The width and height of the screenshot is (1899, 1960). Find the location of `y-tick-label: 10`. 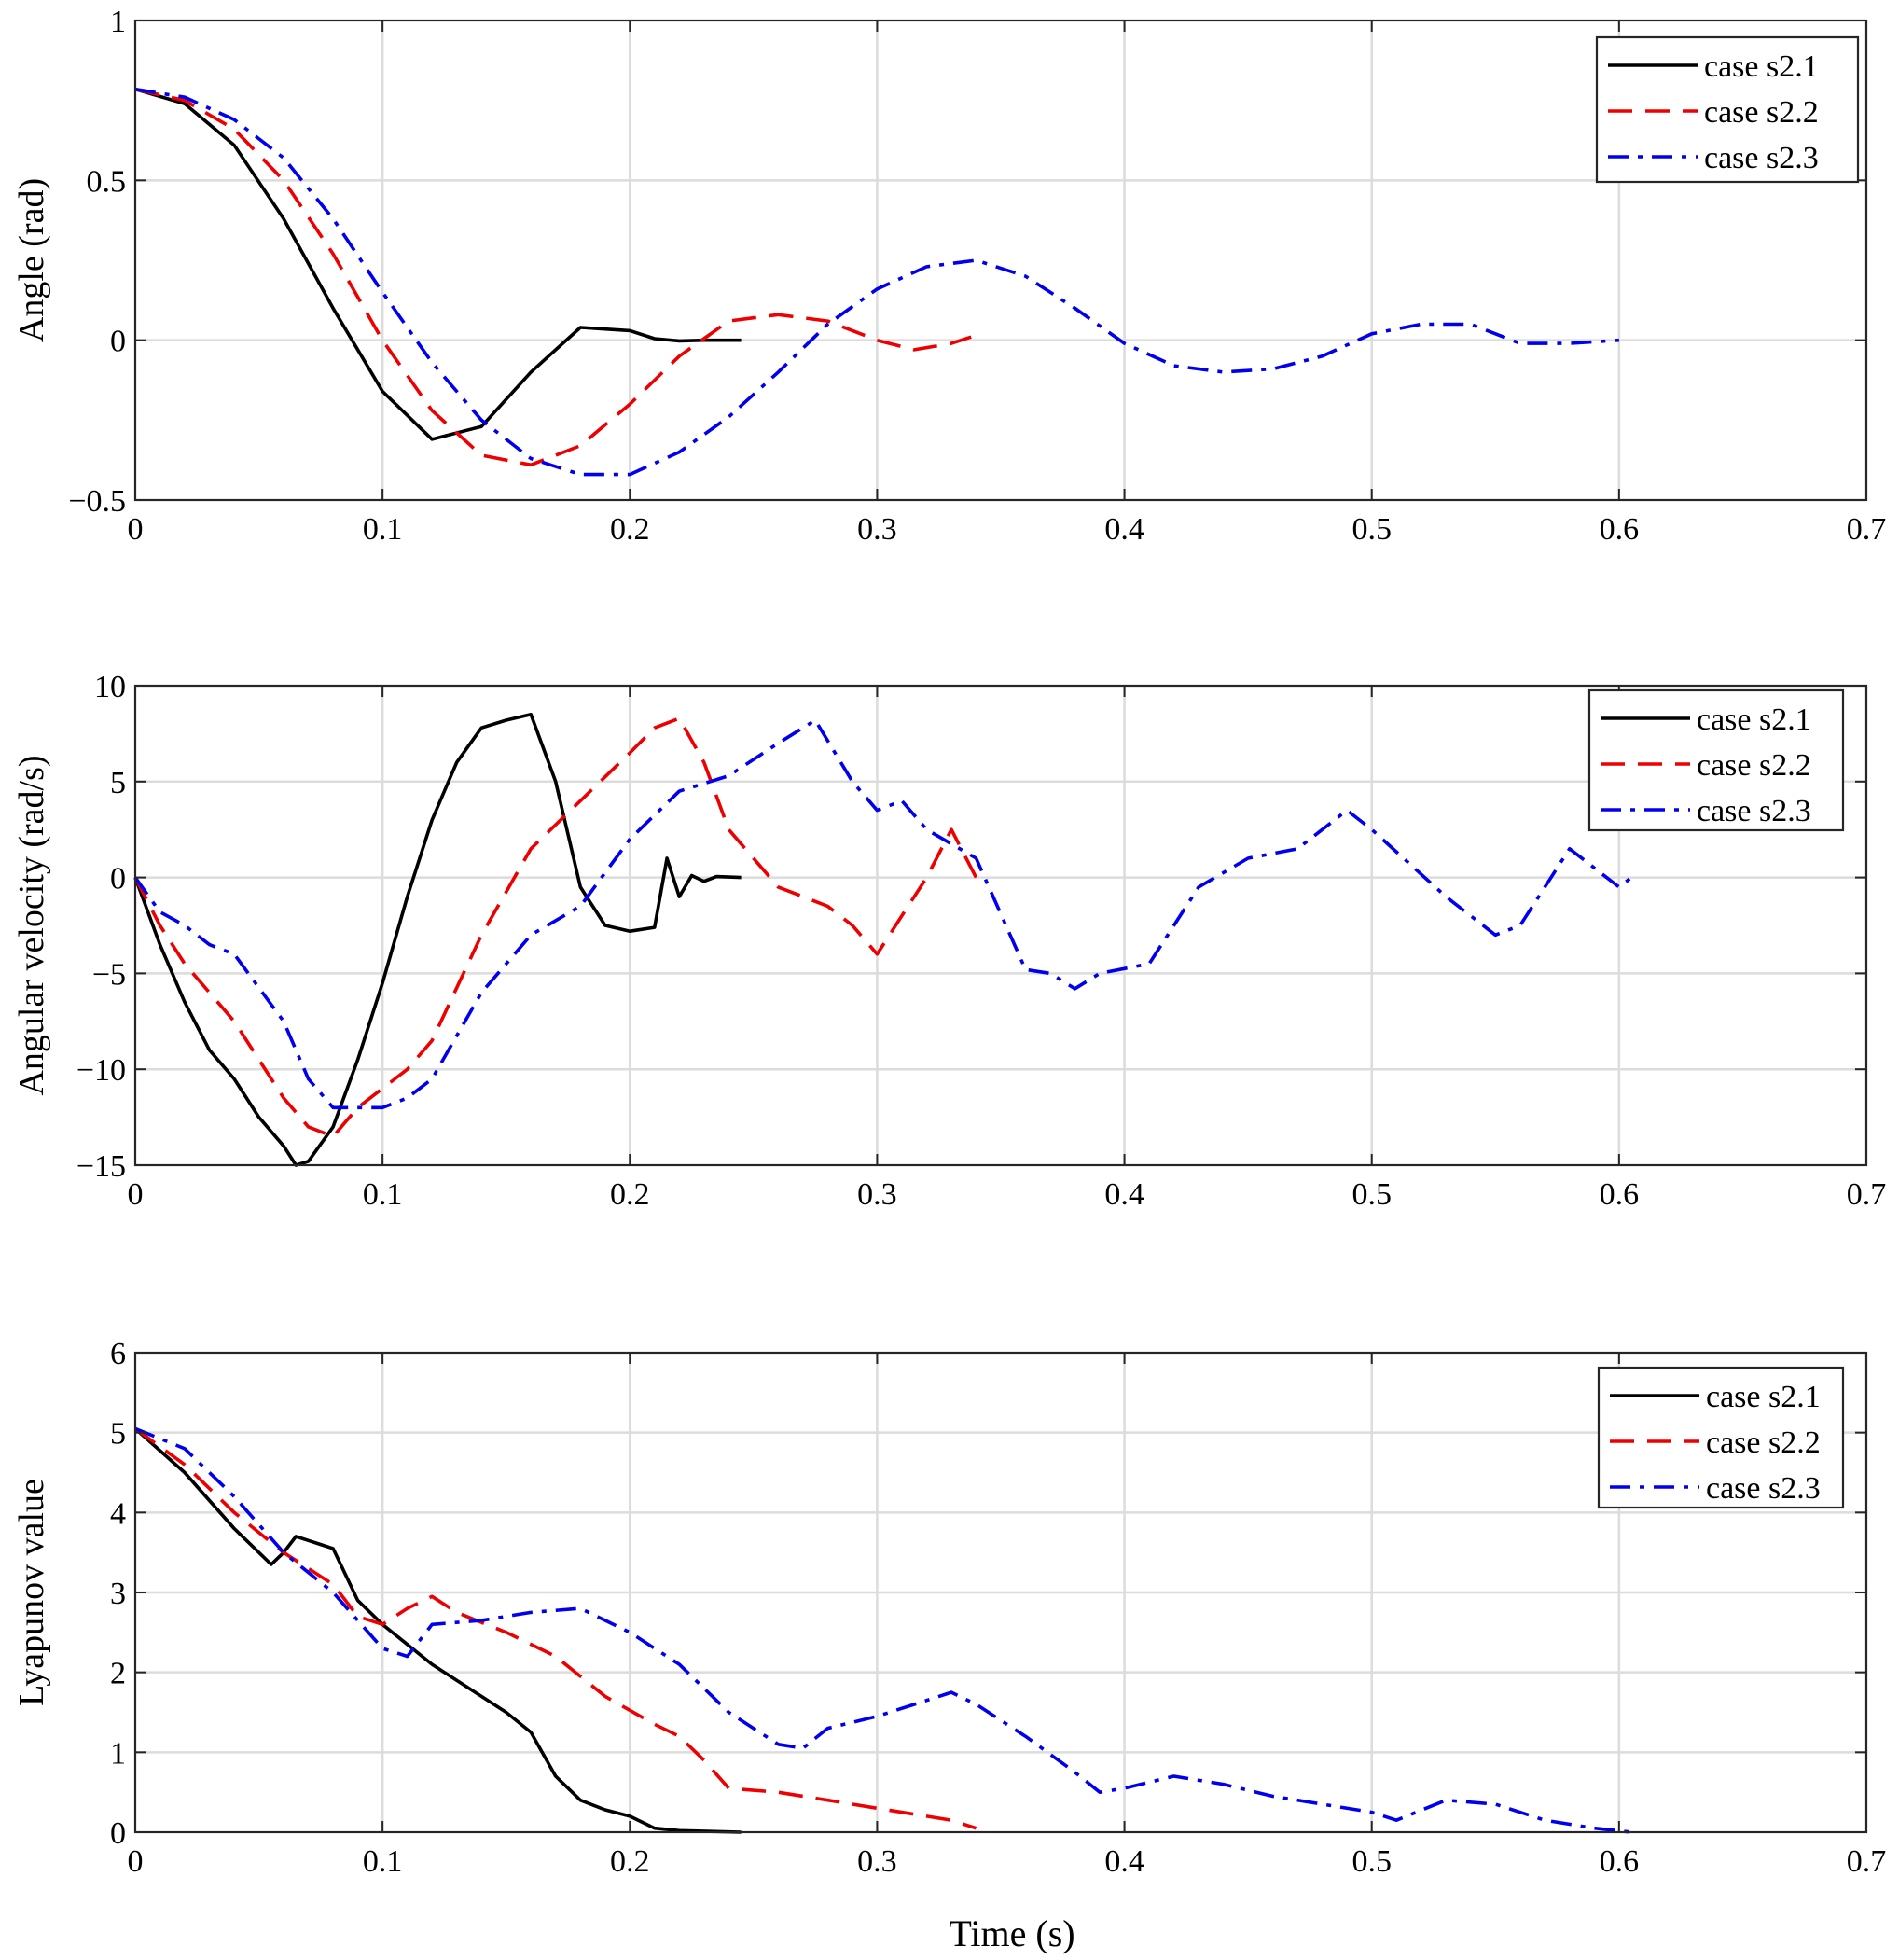

y-tick-label: 10 is located at coordinates (110, 687).